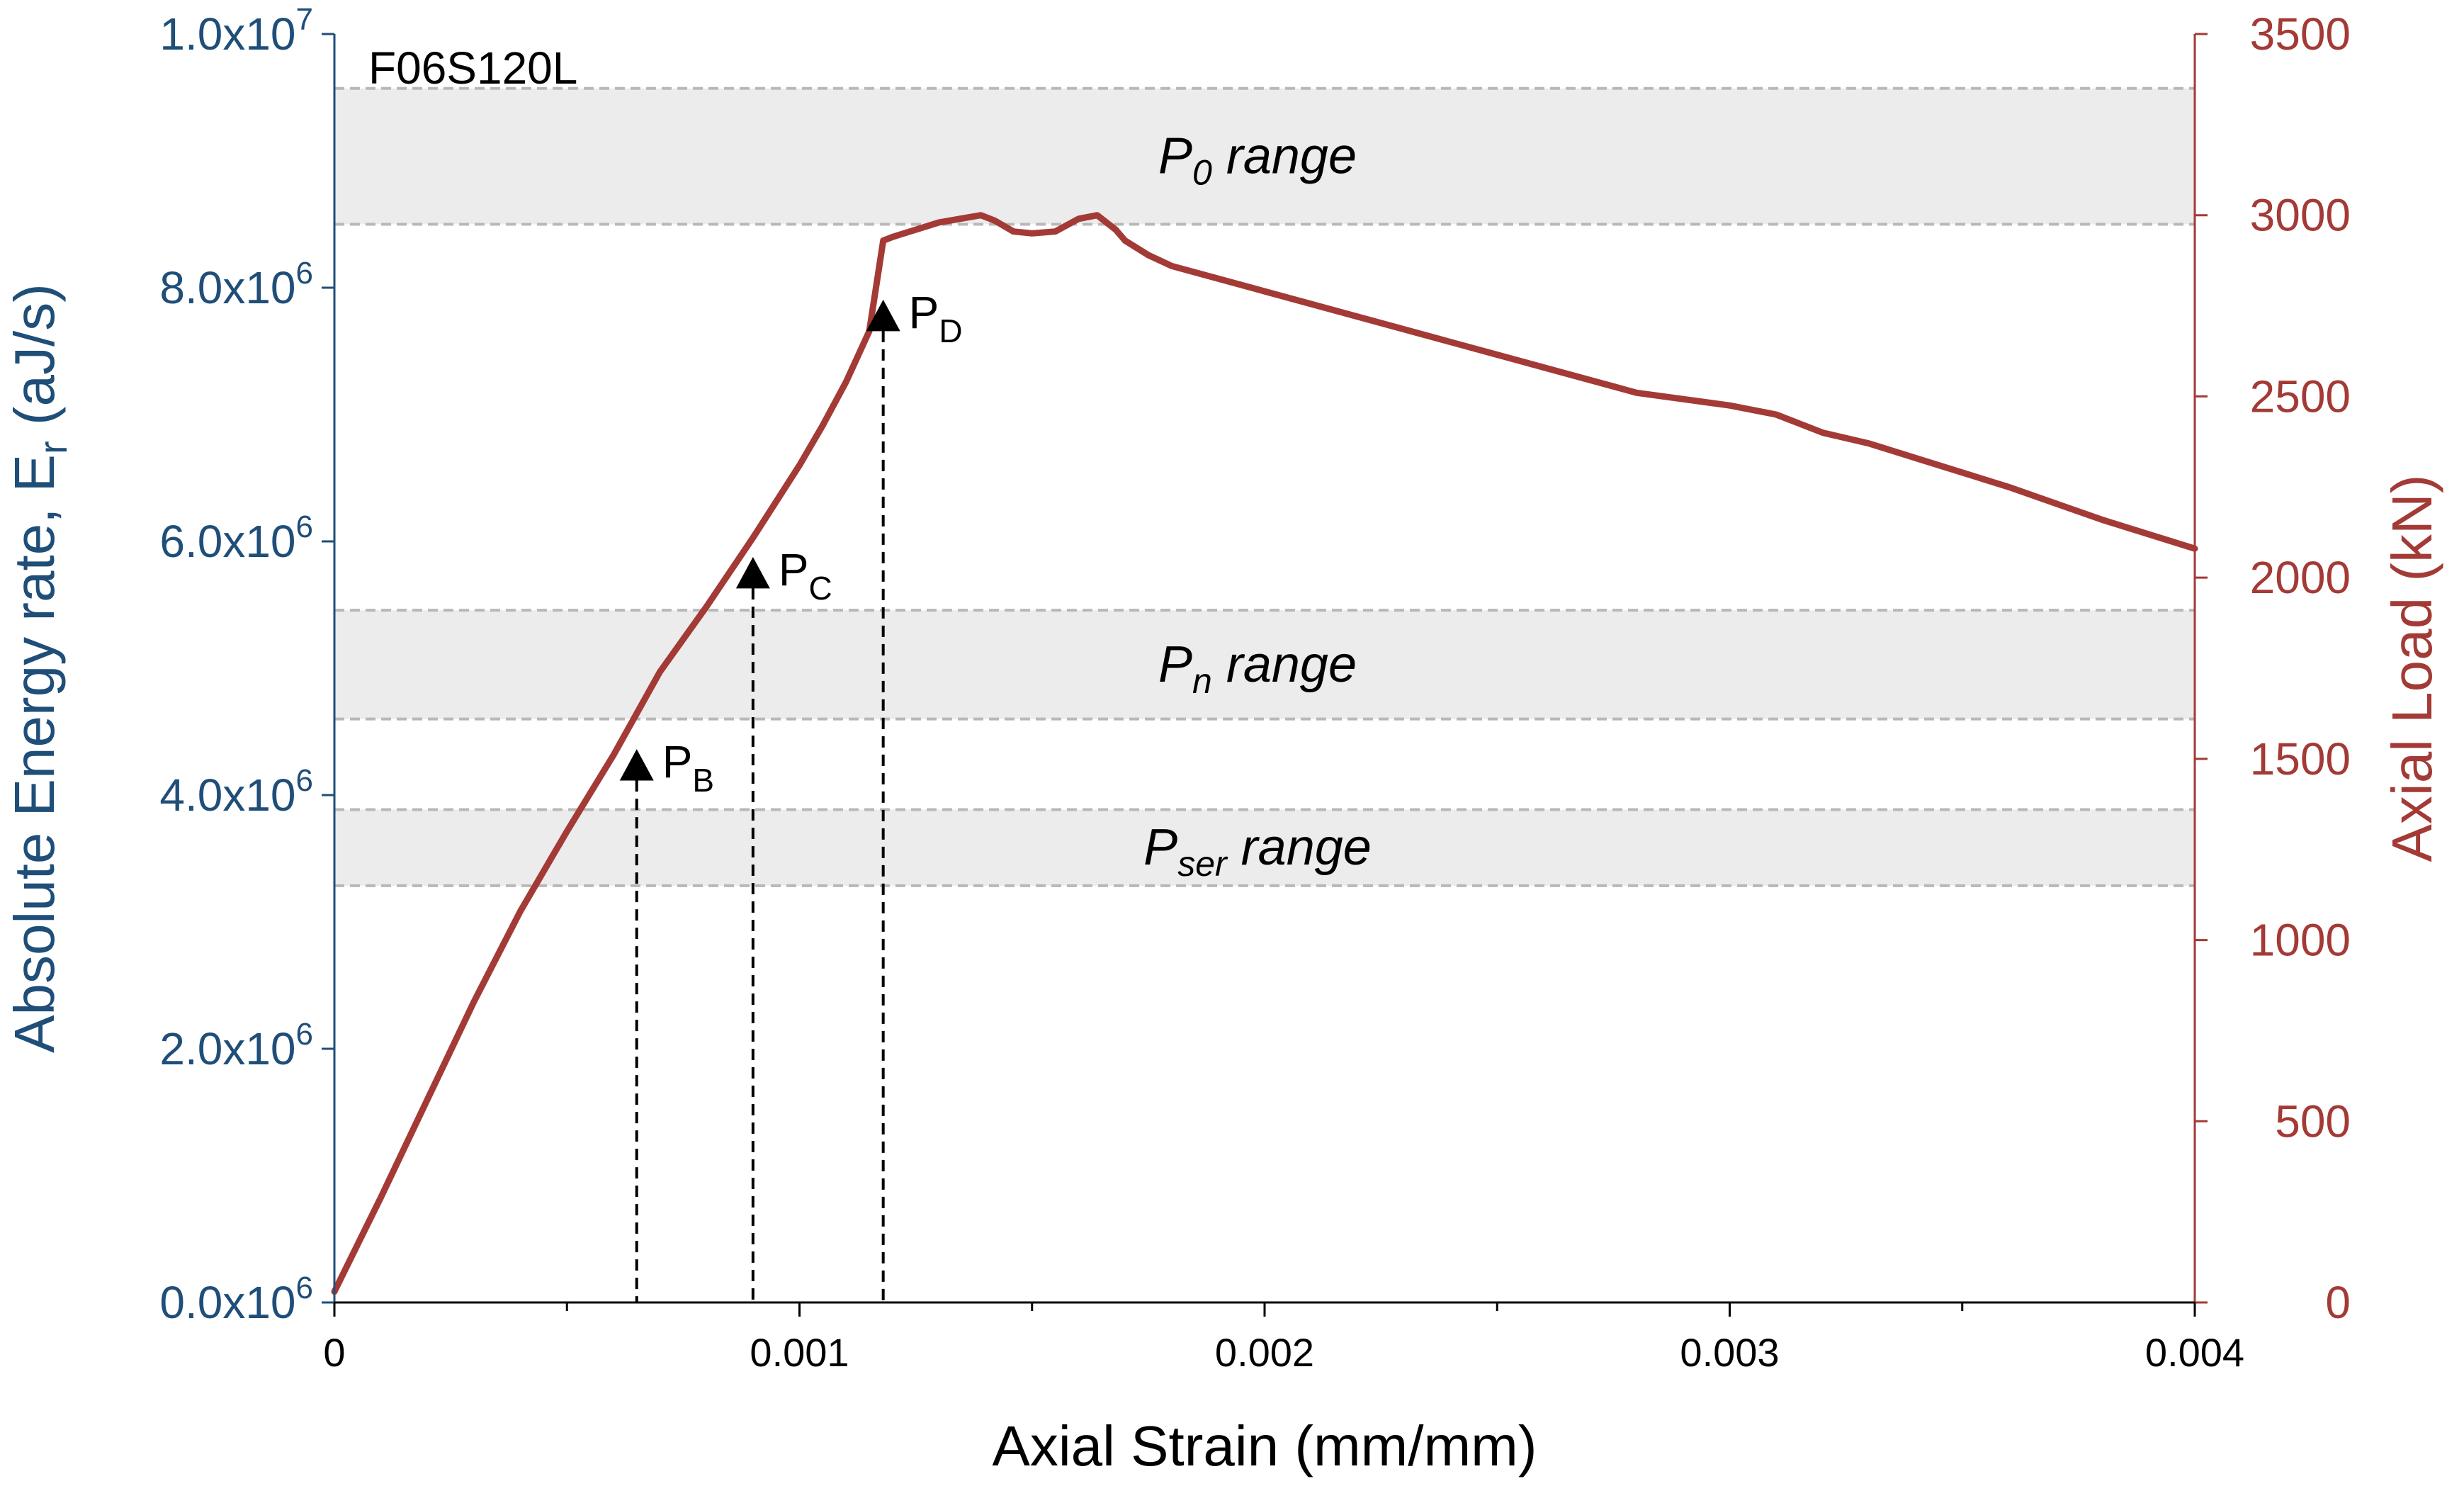  I want to click on right-tick-label: 500, so click(2313, 1121).